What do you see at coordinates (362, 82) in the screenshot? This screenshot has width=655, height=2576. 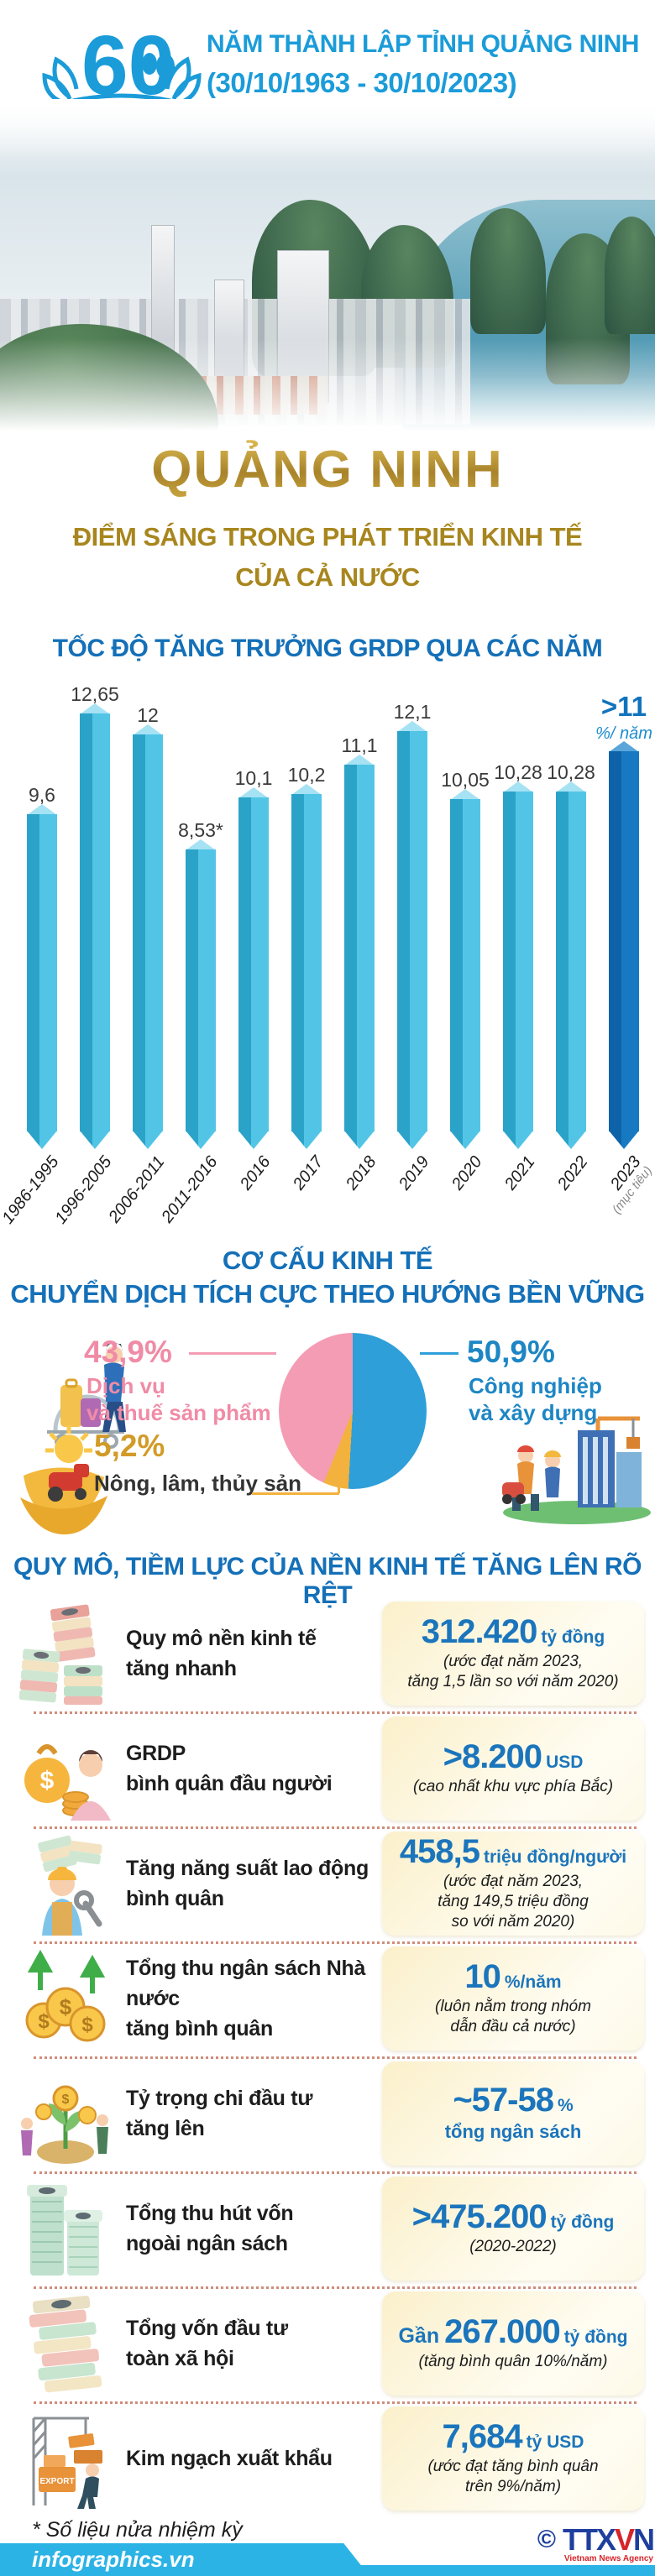 I see `header-title-line2: (30/10/1963 - 30/10/2023)` at bounding box center [362, 82].